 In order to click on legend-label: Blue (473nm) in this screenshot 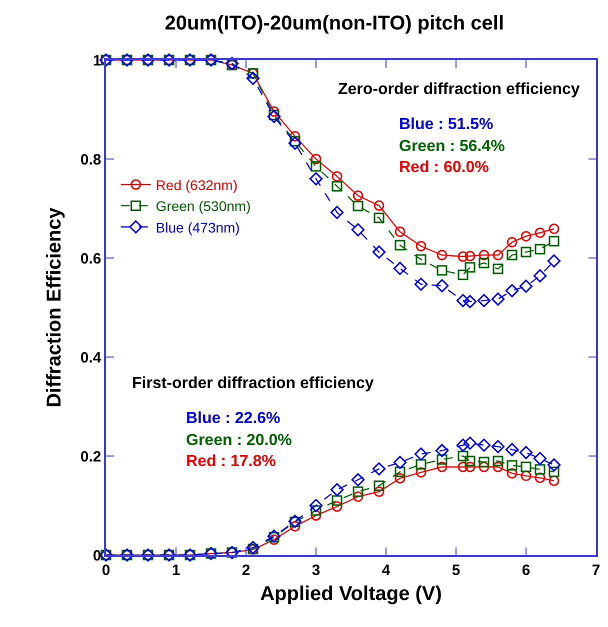, I will do `click(198, 227)`.